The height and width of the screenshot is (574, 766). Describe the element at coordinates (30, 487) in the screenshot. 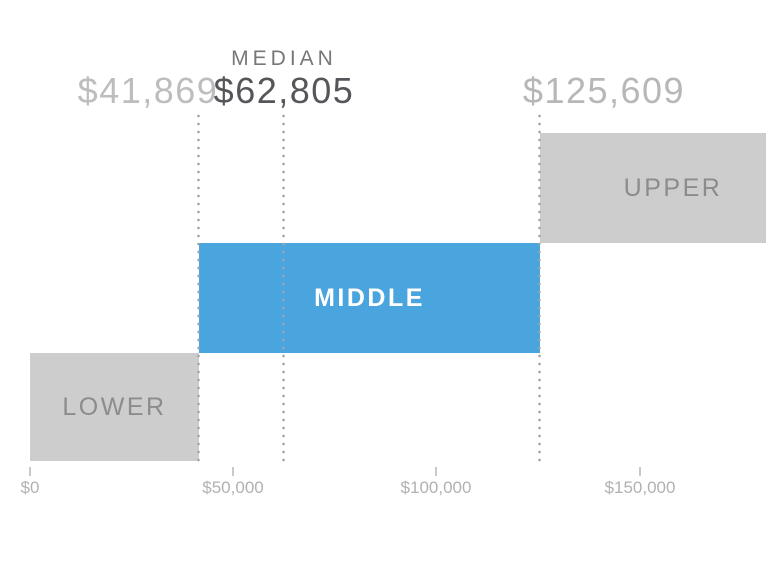

I see `x-axis-label-0: $0` at that location.